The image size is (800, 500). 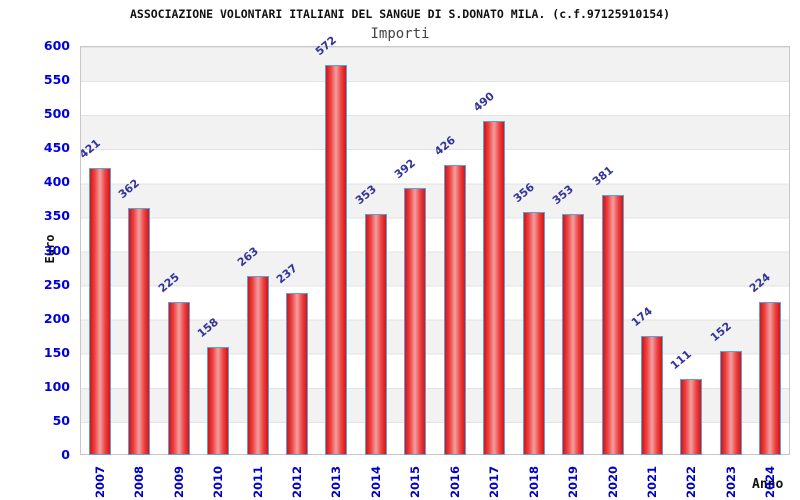 What do you see at coordinates (56, 182) in the screenshot?
I see `y-tick-label: 400` at bounding box center [56, 182].